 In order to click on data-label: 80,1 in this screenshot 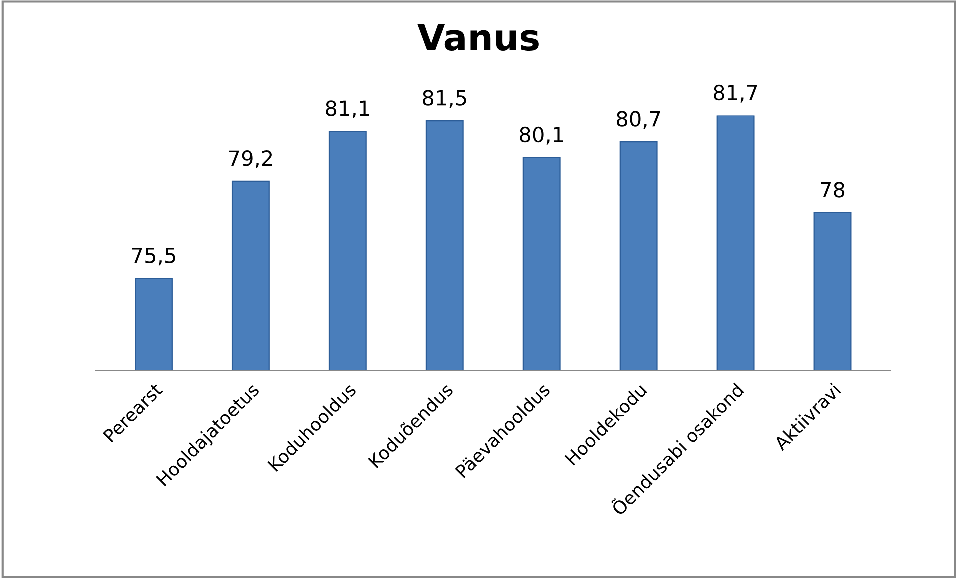, I will do `click(542, 135)`.